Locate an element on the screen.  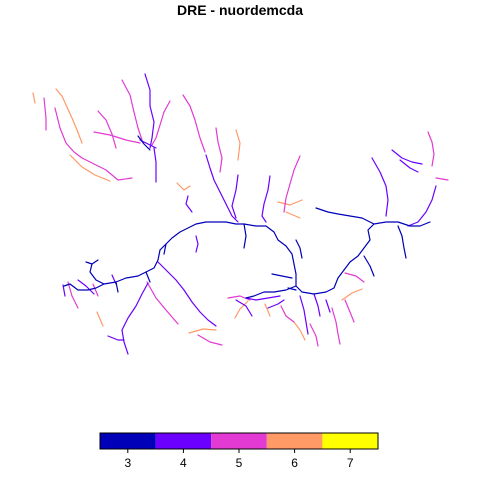
legend-border is located at coordinates (239, 441).